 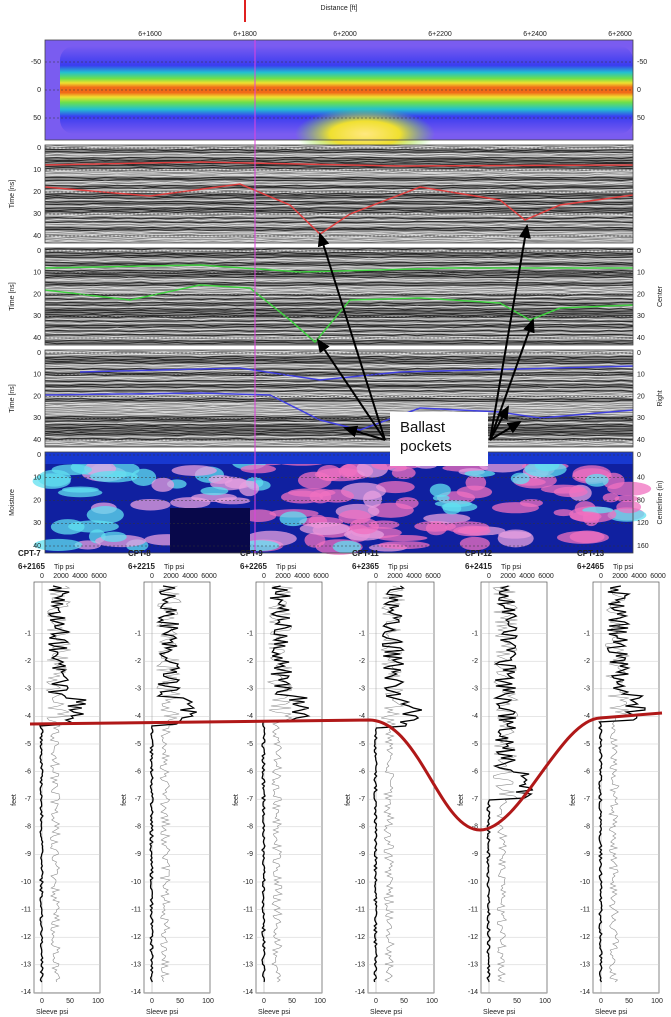 What do you see at coordinates (339, 8) in the screenshot?
I see `x-axis-title: Distance [ft]` at bounding box center [339, 8].